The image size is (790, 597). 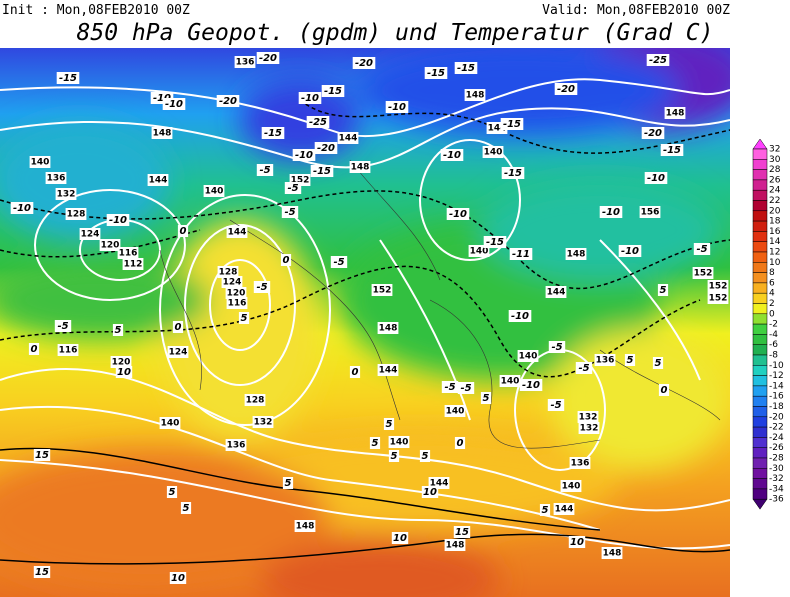 What do you see at coordinates (776, 366) in the screenshot?
I see `colorbar-label: -10` at bounding box center [776, 366].